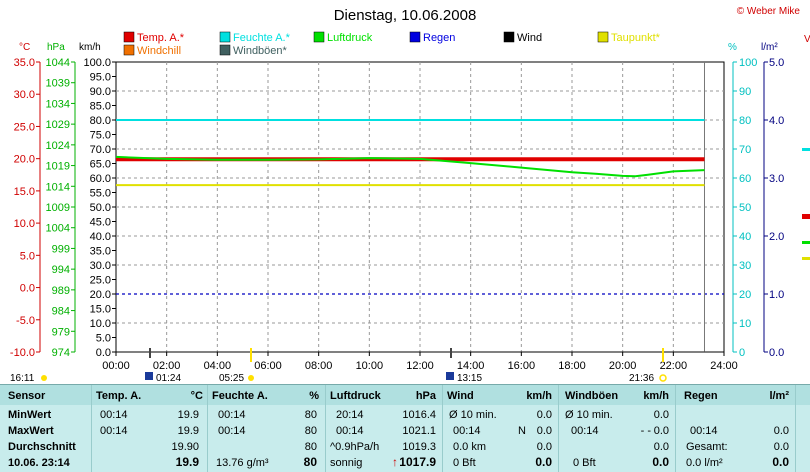 The height and width of the screenshot is (472, 810). I want to click on time-tick-label-4: 08:00, so click(319, 366).